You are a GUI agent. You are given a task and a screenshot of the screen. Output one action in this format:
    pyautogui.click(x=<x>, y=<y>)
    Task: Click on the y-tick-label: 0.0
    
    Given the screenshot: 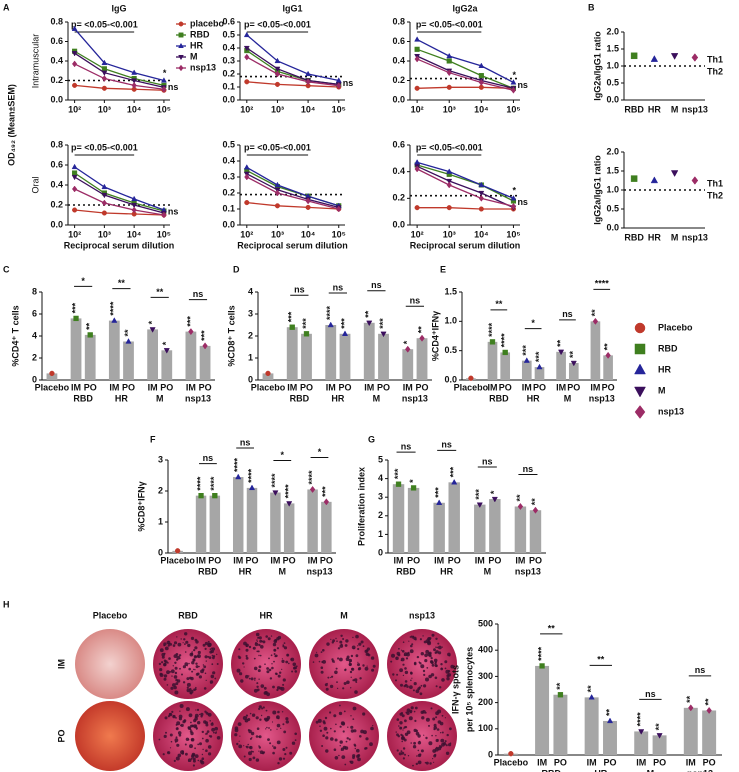 What is the action you would take?
    pyautogui.click(x=450, y=379)
    